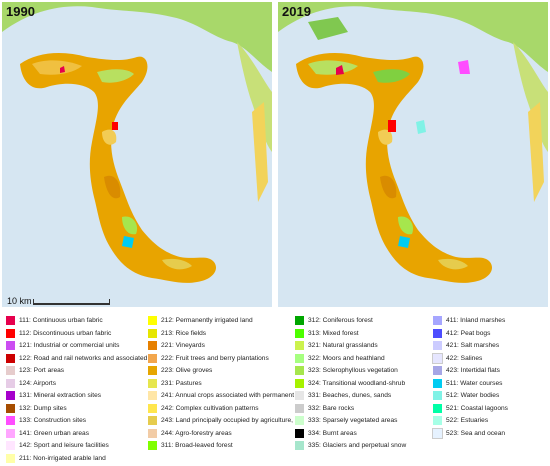 This screenshot has width=550, height=466. What do you see at coordinates (473, 346) in the screenshot?
I see `legend-label: 421: Salt marshes` at bounding box center [473, 346].